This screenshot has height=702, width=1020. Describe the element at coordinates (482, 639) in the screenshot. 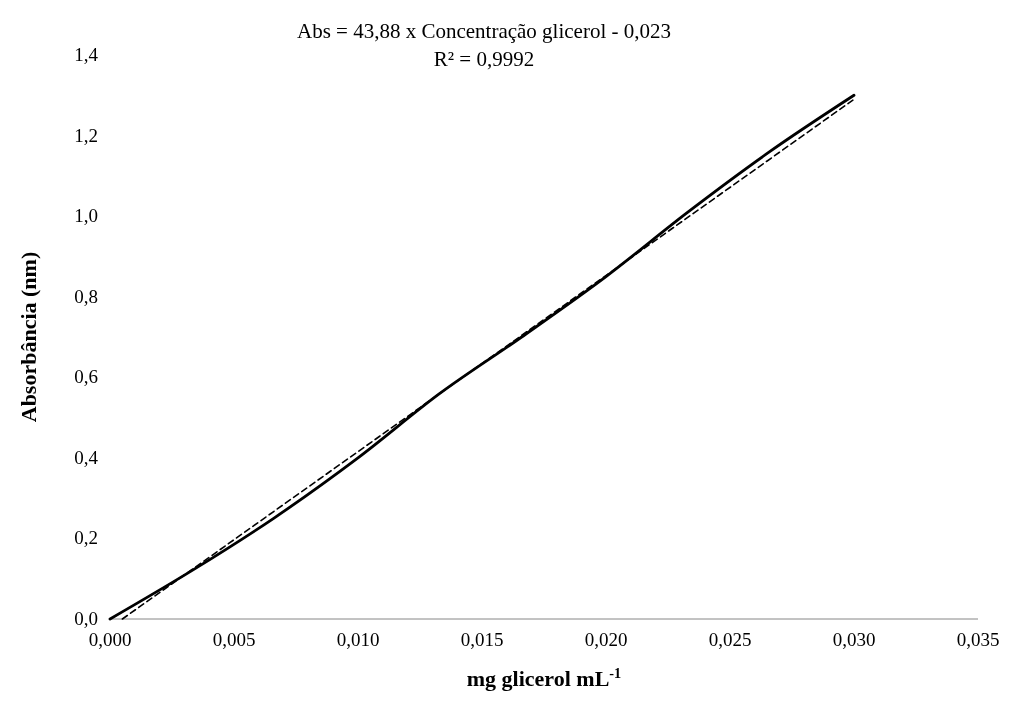

I see `x-tick-label: 0,015` at that location.